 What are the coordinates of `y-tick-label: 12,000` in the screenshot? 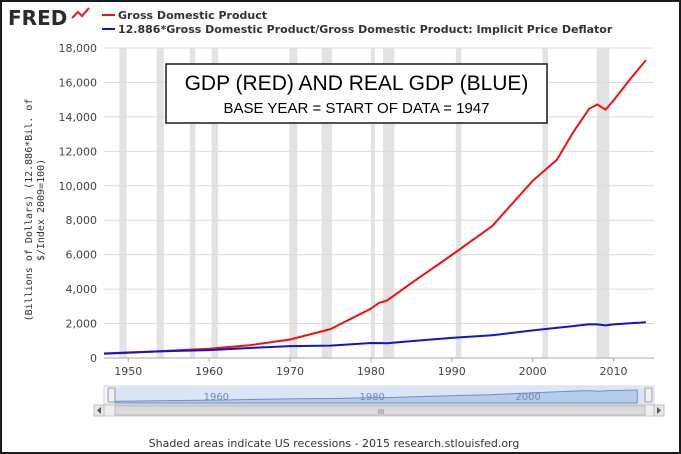 It's located at (78, 151).